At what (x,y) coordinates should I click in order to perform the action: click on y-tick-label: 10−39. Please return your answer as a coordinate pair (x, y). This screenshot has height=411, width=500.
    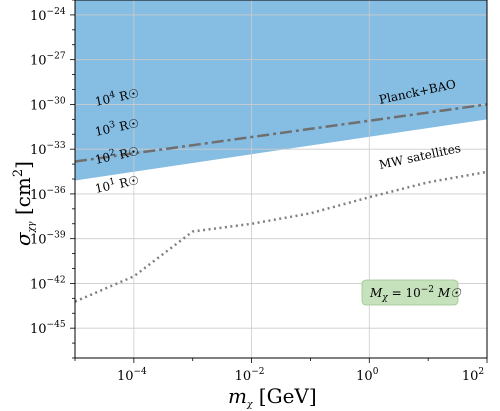
    Looking at the image, I should click on (48, 239).